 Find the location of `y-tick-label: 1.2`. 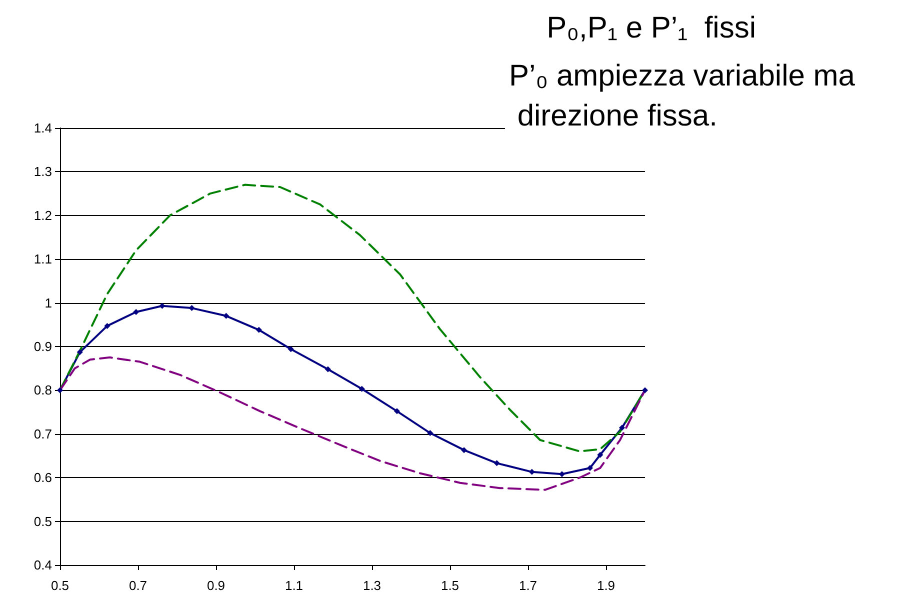

y-tick-label: 1.2 is located at coordinates (43, 215).